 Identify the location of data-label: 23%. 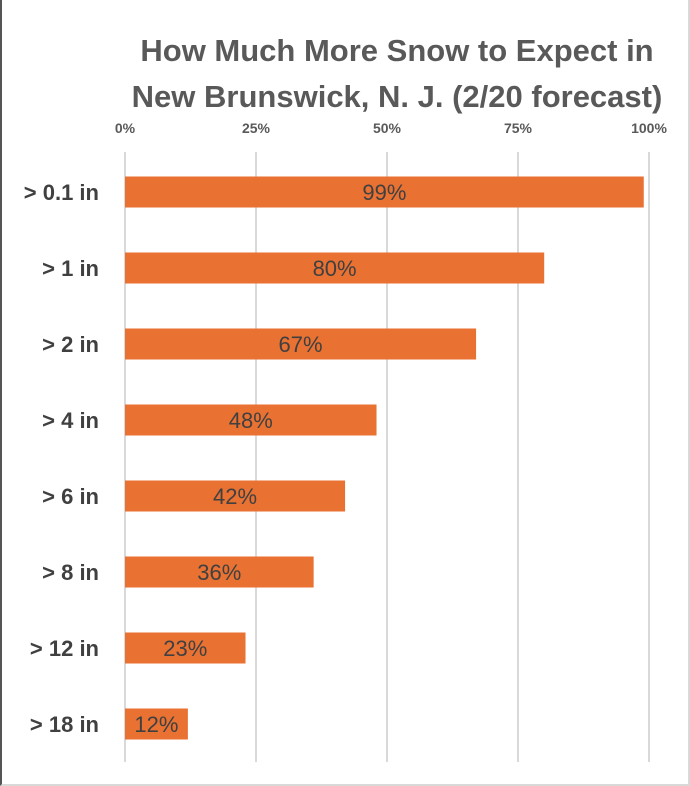
(185, 648).